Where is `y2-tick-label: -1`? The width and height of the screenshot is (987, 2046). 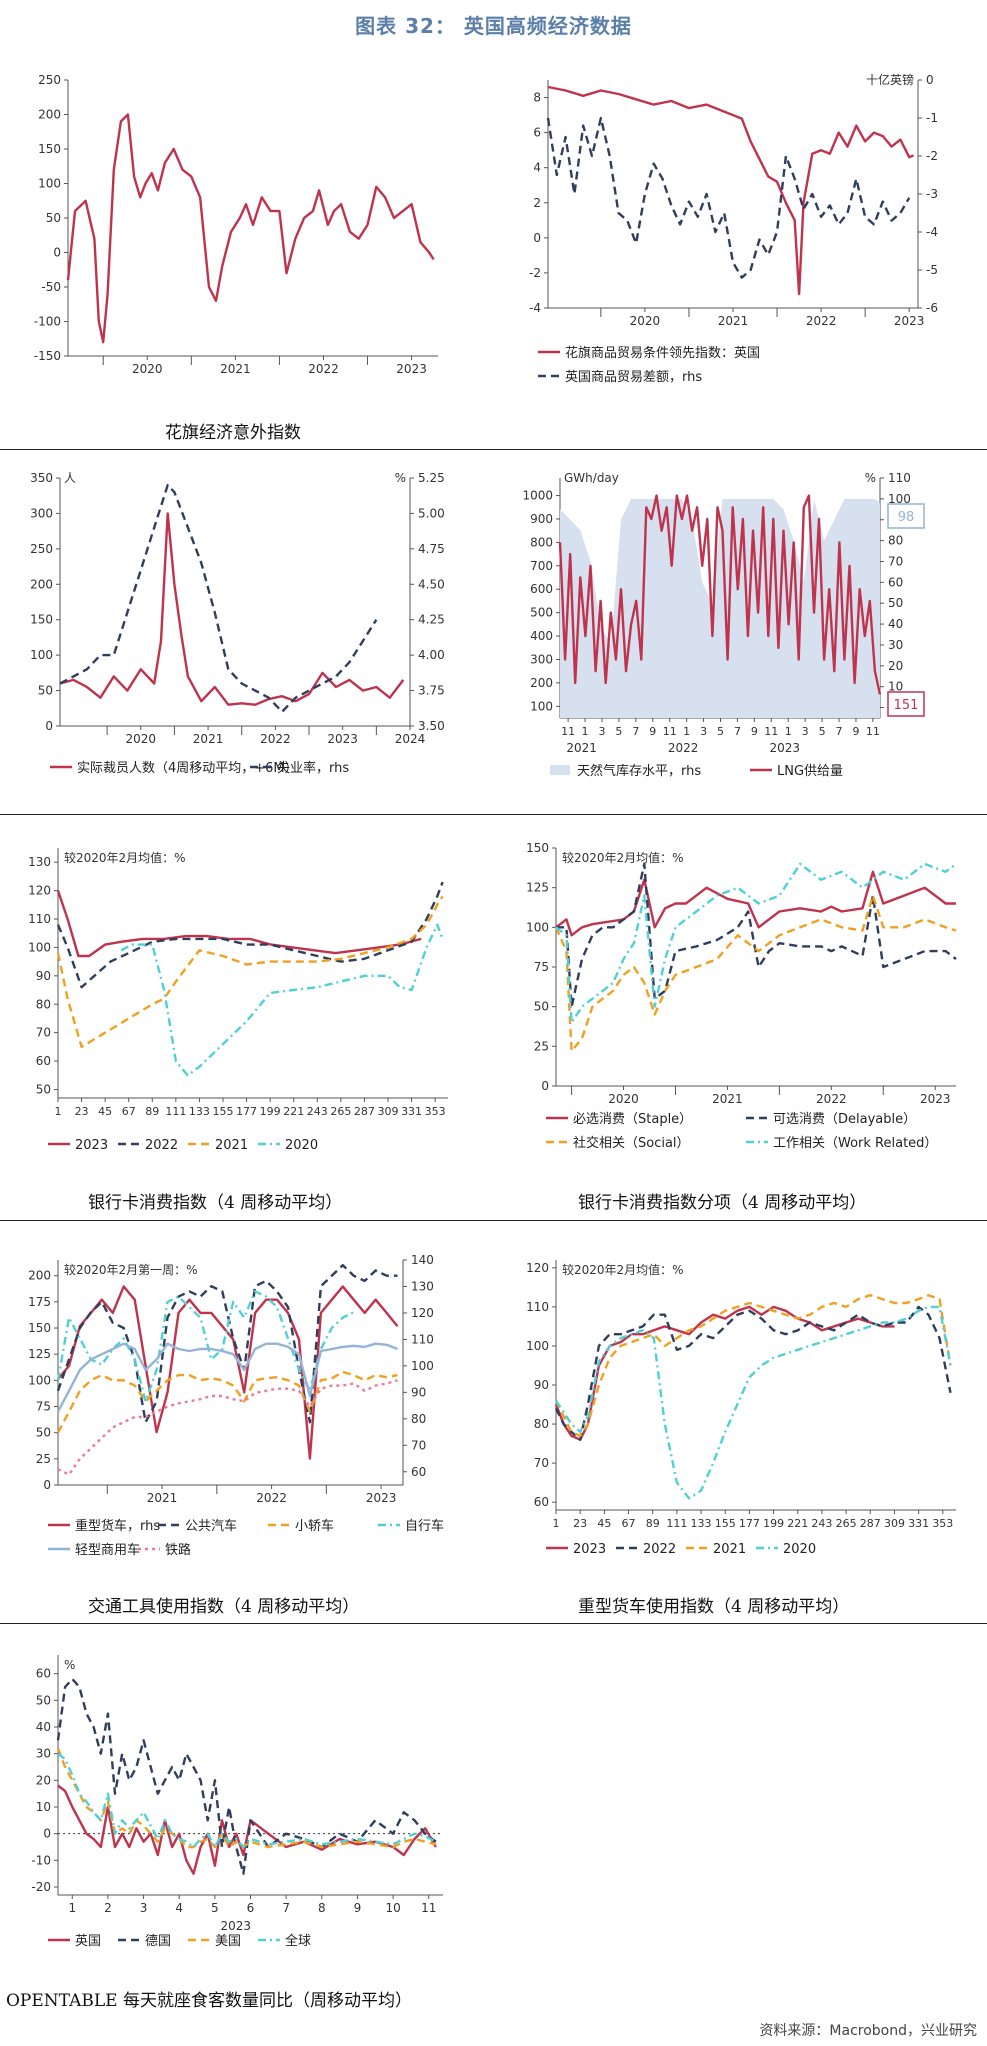 y2-tick-label: -1 is located at coordinates (932, 118).